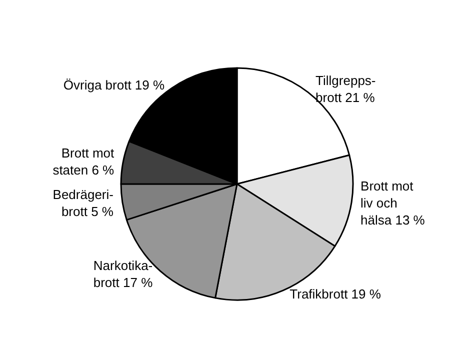 This screenshot has width=453, height=352. I want to click on slice-label: Bedrägeri- brott 5 %, so click(83, 202).